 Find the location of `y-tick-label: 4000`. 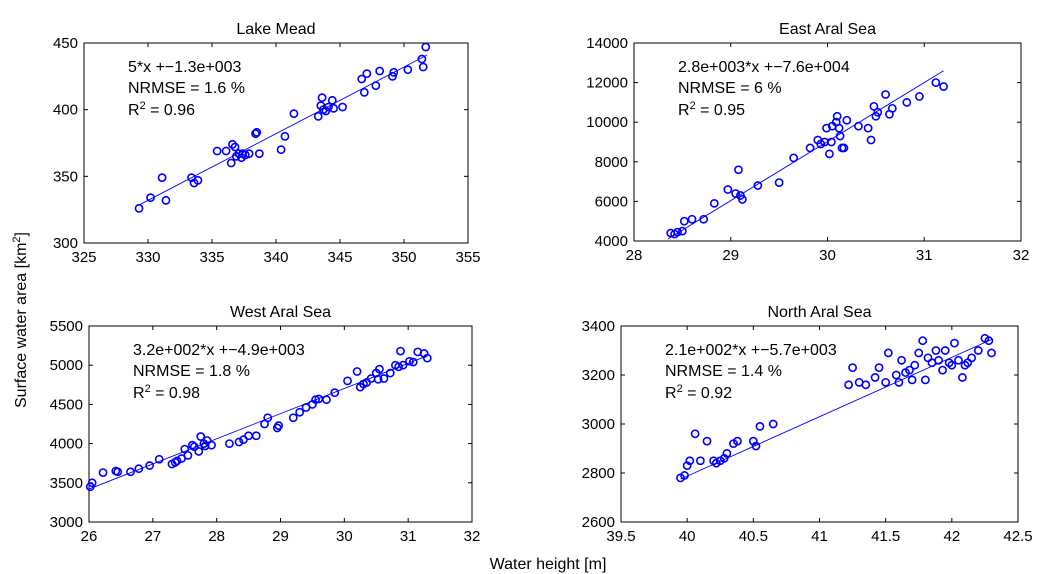

y-tick-label: 4000 is located at coordinates (611, 241).